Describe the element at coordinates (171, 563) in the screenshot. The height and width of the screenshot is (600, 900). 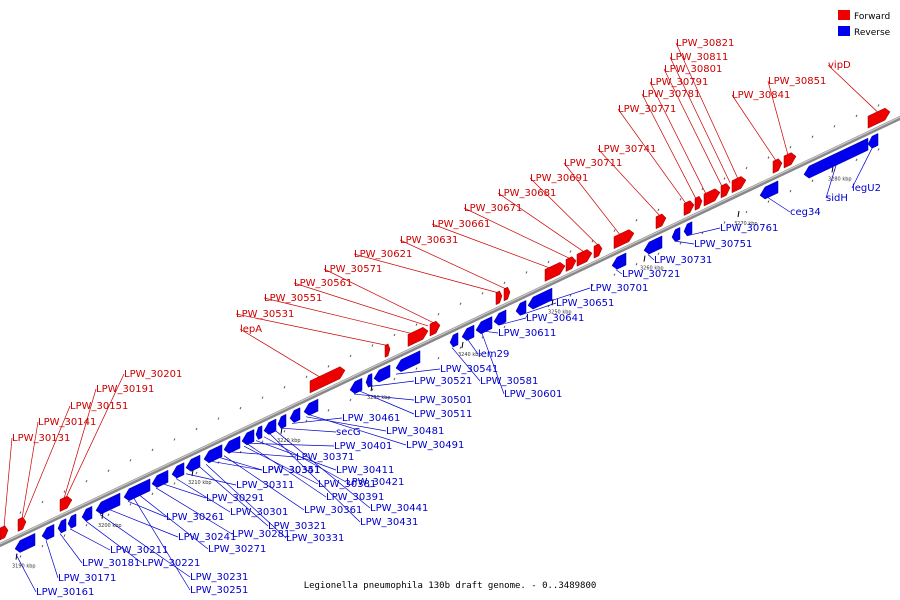
I see `gene-label: LPW_30221` at that location.